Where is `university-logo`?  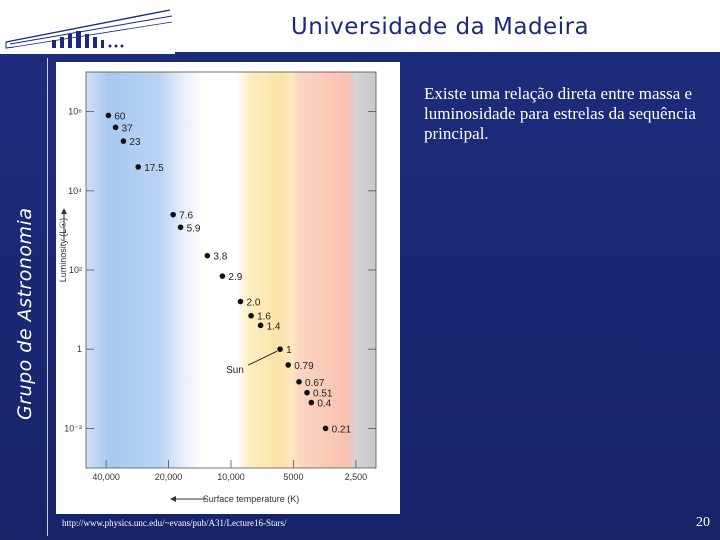 university-logo is located at coordinates (89, 27).